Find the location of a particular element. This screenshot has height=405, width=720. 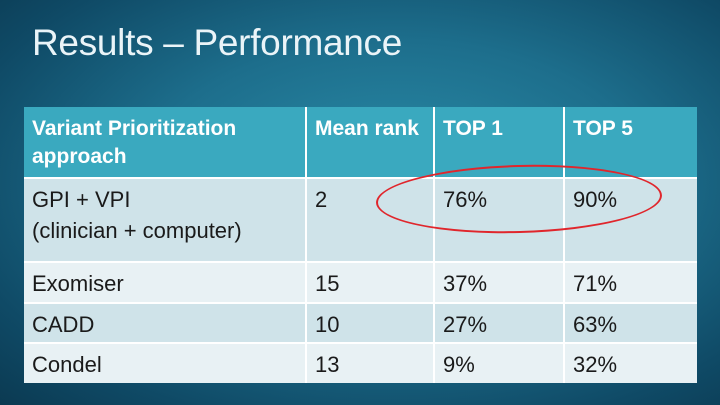

header-mean-rank: Mean rank is located at coordinates (370, 143).